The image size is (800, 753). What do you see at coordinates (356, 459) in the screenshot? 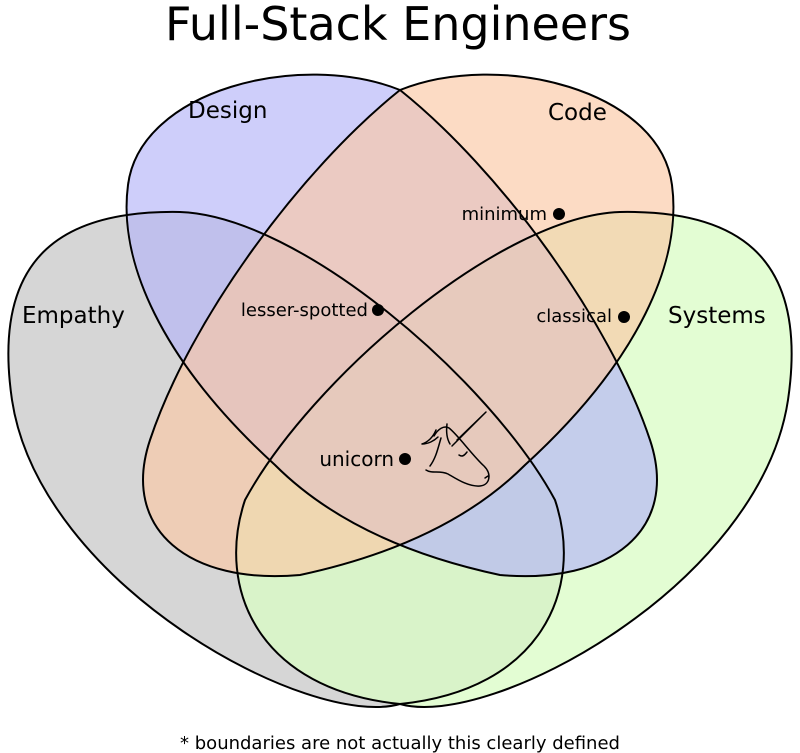
I see `point-label-unicorn: unicorn` at bounding box center [356, 459].